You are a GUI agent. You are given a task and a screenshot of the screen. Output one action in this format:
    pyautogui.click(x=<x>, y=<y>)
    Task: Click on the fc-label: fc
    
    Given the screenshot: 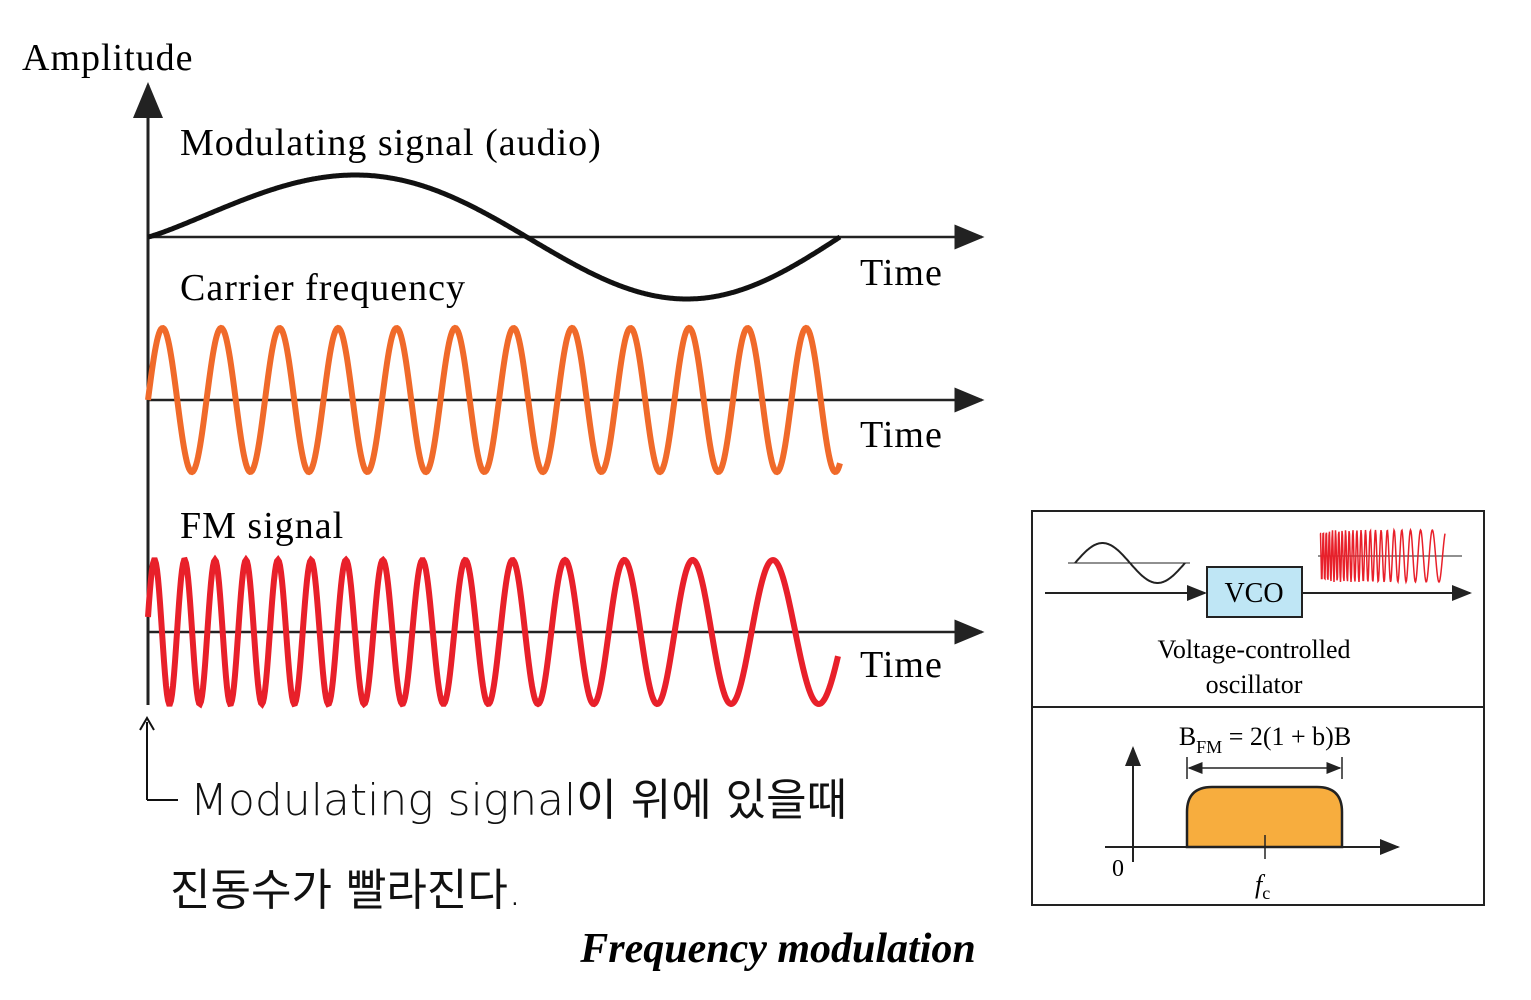 What is the action you would take?
    pyautogui.click(x=1262, y=886)
    